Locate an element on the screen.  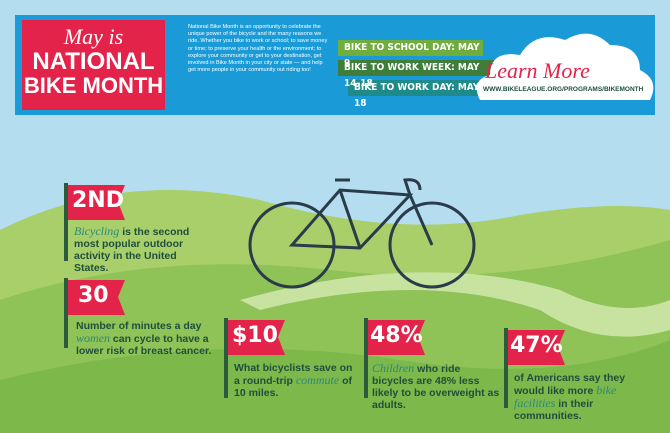
emphasis: Children is located at coordinates (393, 368).